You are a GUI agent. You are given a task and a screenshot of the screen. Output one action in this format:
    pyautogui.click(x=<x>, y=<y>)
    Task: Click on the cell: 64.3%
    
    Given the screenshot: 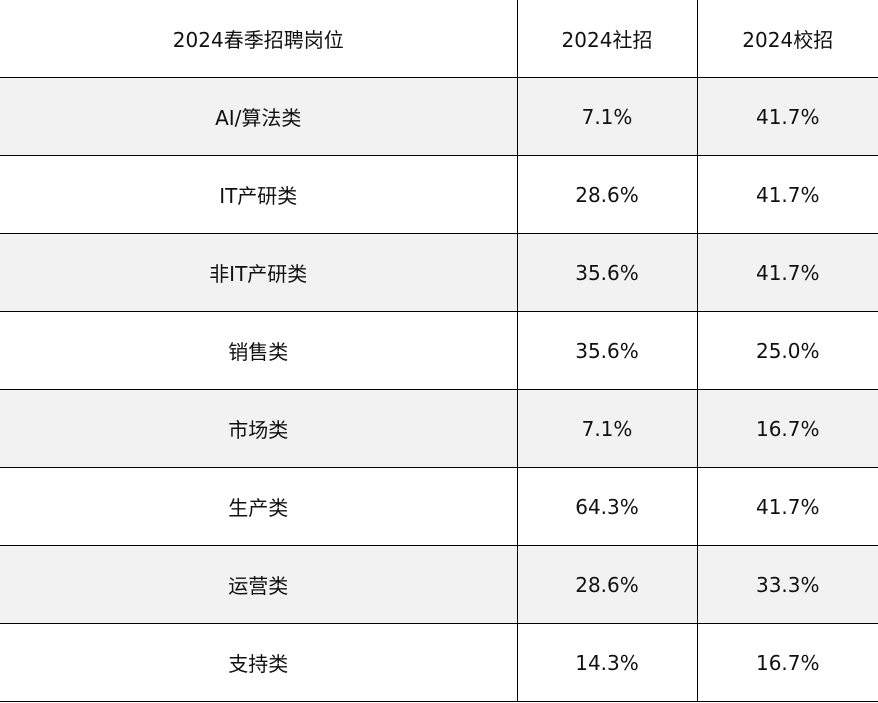 What is the action you would take?
    pyautogui.click(x=607, y=506)
    